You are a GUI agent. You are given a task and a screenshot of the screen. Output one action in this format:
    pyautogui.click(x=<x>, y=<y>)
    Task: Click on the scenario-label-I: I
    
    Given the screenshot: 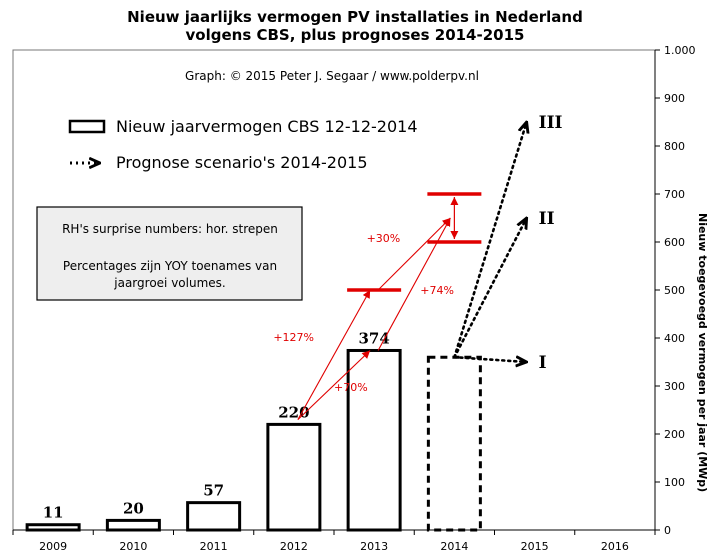 What is the action you would take?
    pyautogui.click(x=543, y=363)
    